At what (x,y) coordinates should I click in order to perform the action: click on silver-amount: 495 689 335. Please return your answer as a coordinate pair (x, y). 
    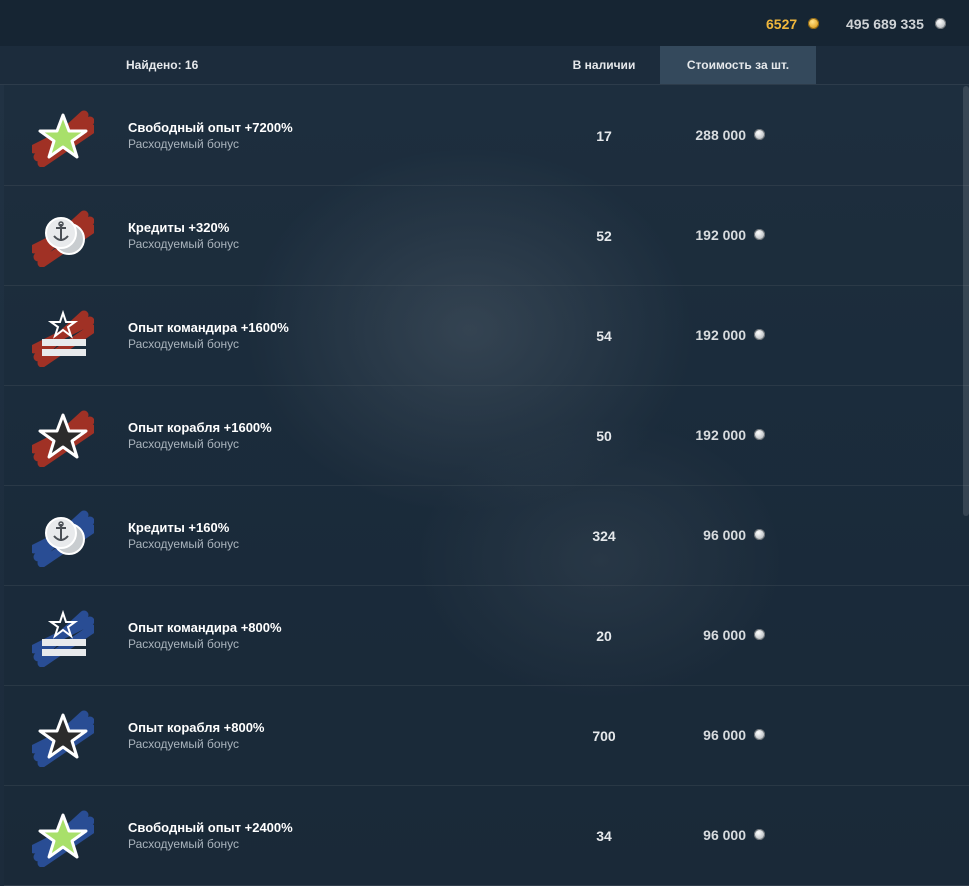
    Looking at the image, I should click on (885, 24).